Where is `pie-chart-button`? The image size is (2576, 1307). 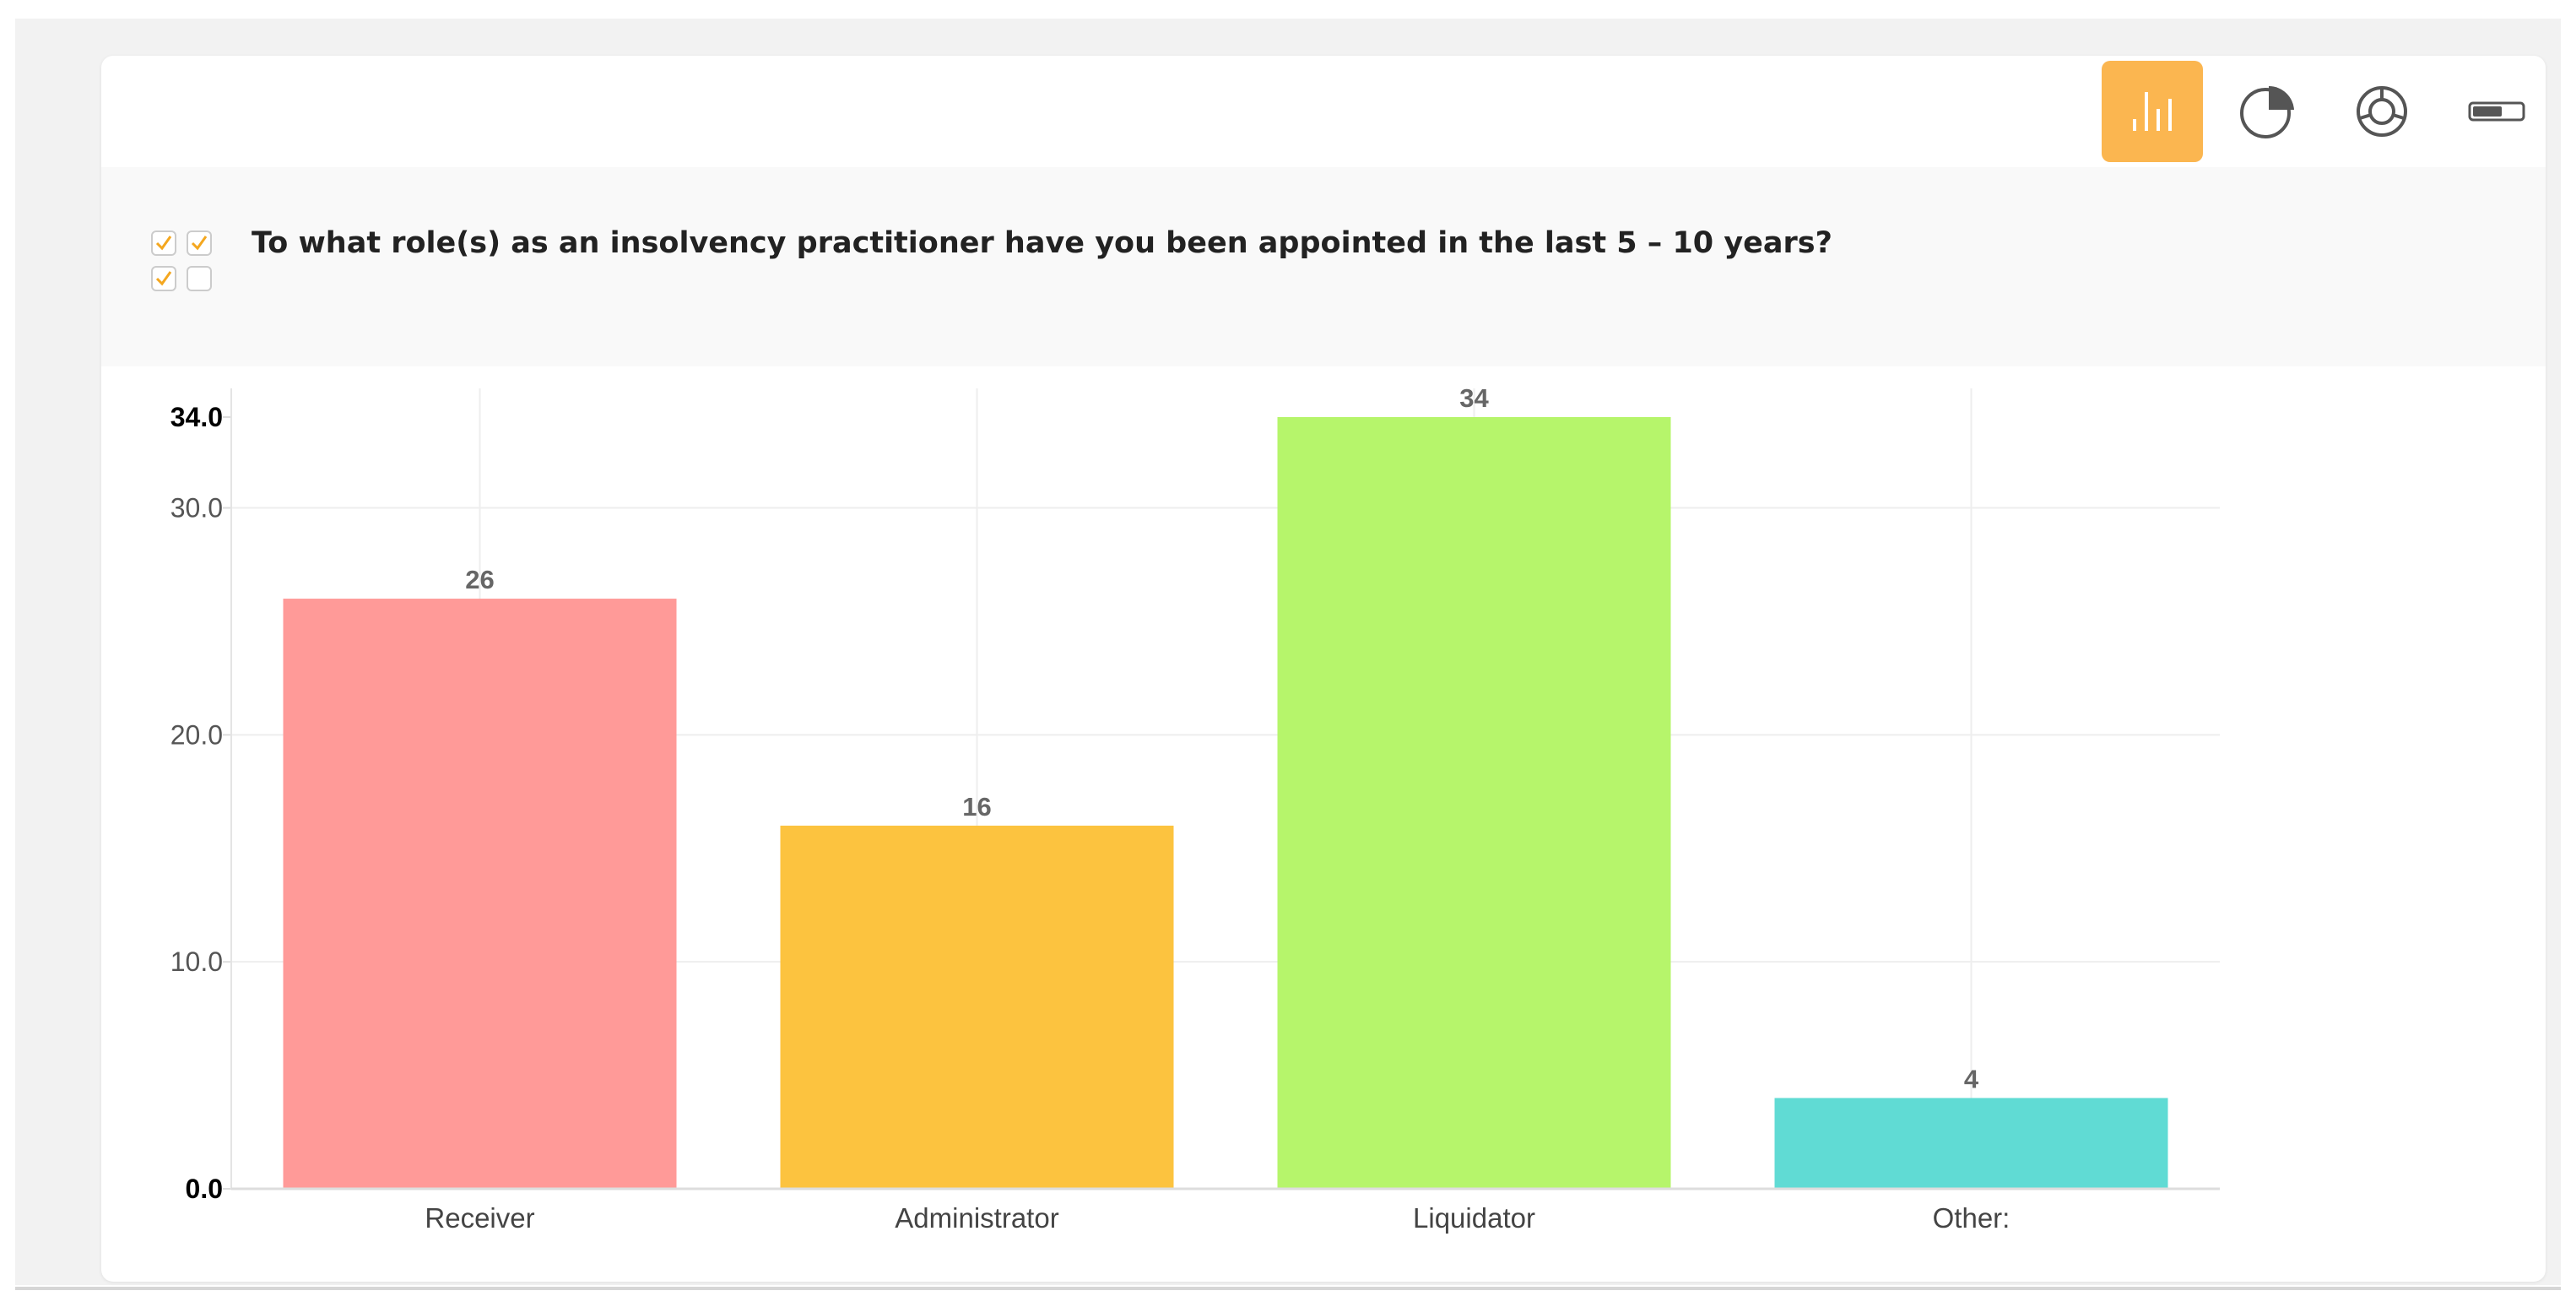 pie-chart-button is located at coordinates (2267, 111).